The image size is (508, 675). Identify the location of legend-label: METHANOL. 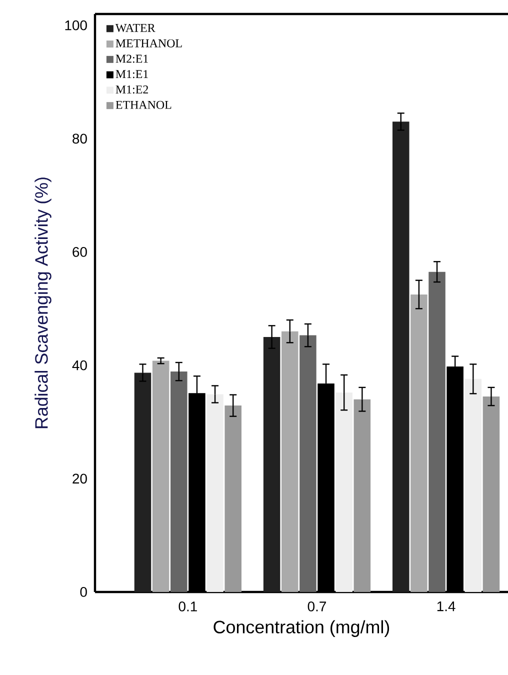
(149, 43).